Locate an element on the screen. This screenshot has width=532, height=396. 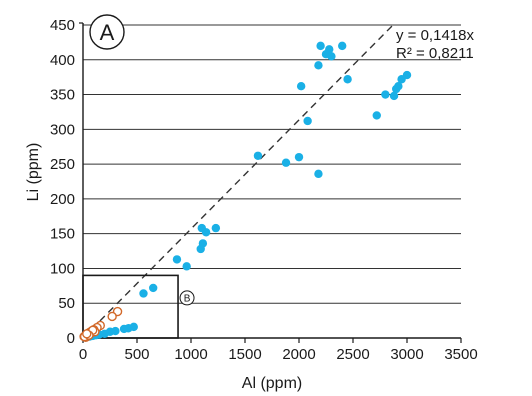
x-tick-label-0: 0 is located at coordinates (83, 354).